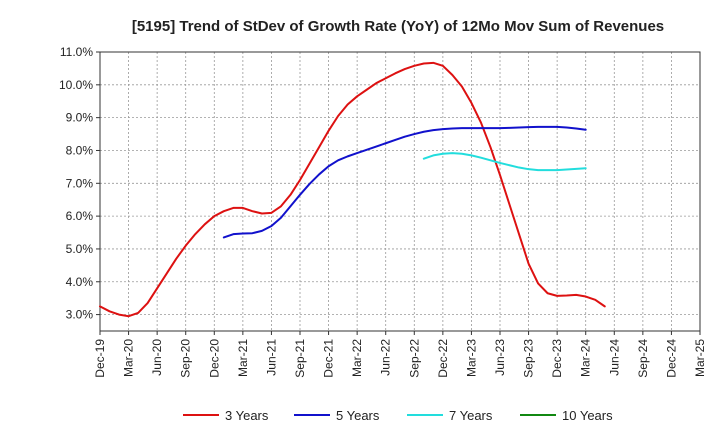  I want to click on y-tick-label: 3.0%, so click(80, 315).